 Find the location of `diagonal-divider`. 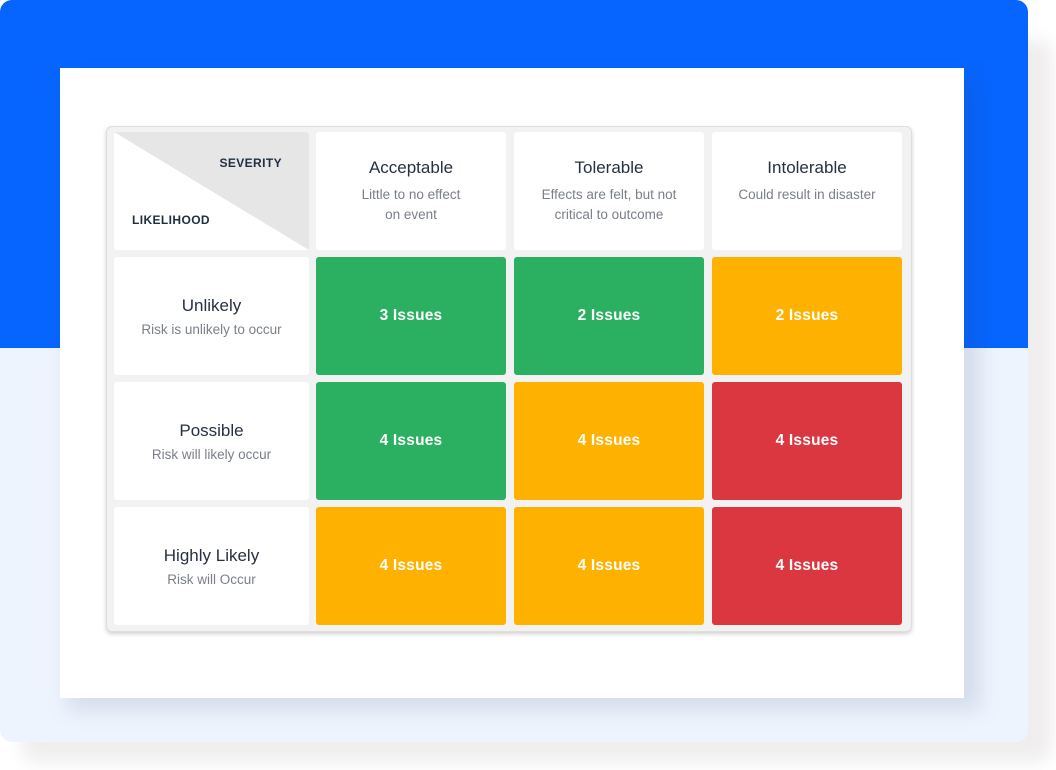

diagonal-divider is located at coordinates (211, 191).